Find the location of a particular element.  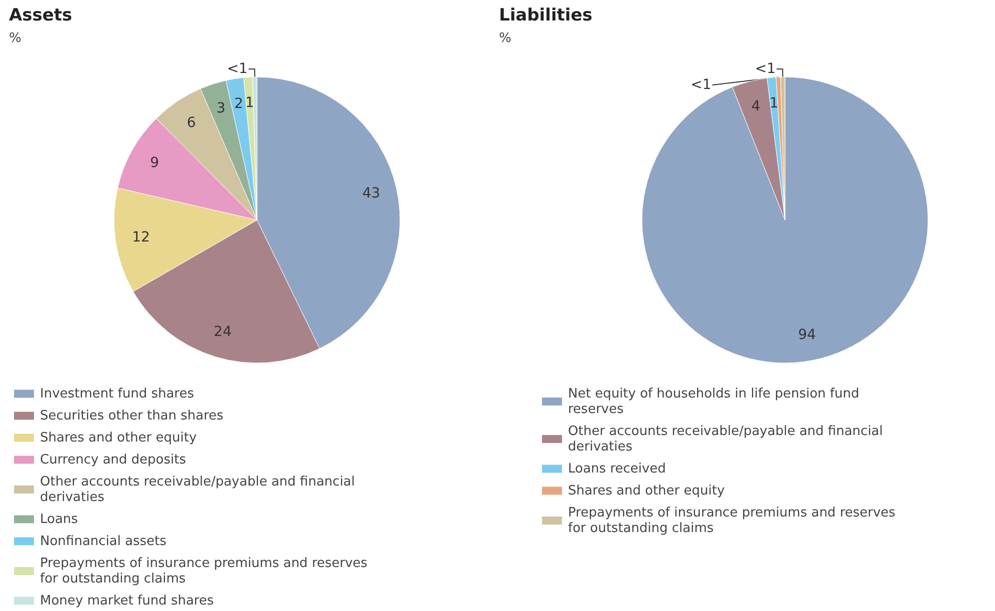

chart-title: Liabilities is located at coordinates (545, 16).